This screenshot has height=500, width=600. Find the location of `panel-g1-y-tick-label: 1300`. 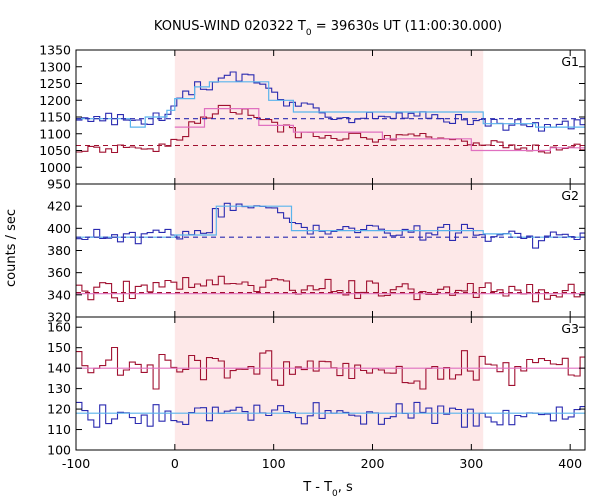

panel-g1-y-tick-label: 1300 is located at coordinates (55, 66).